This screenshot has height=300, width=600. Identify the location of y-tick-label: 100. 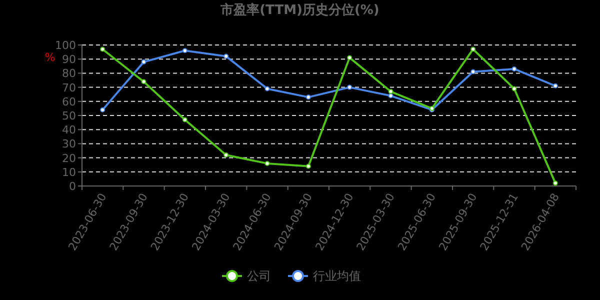
(65, 45).